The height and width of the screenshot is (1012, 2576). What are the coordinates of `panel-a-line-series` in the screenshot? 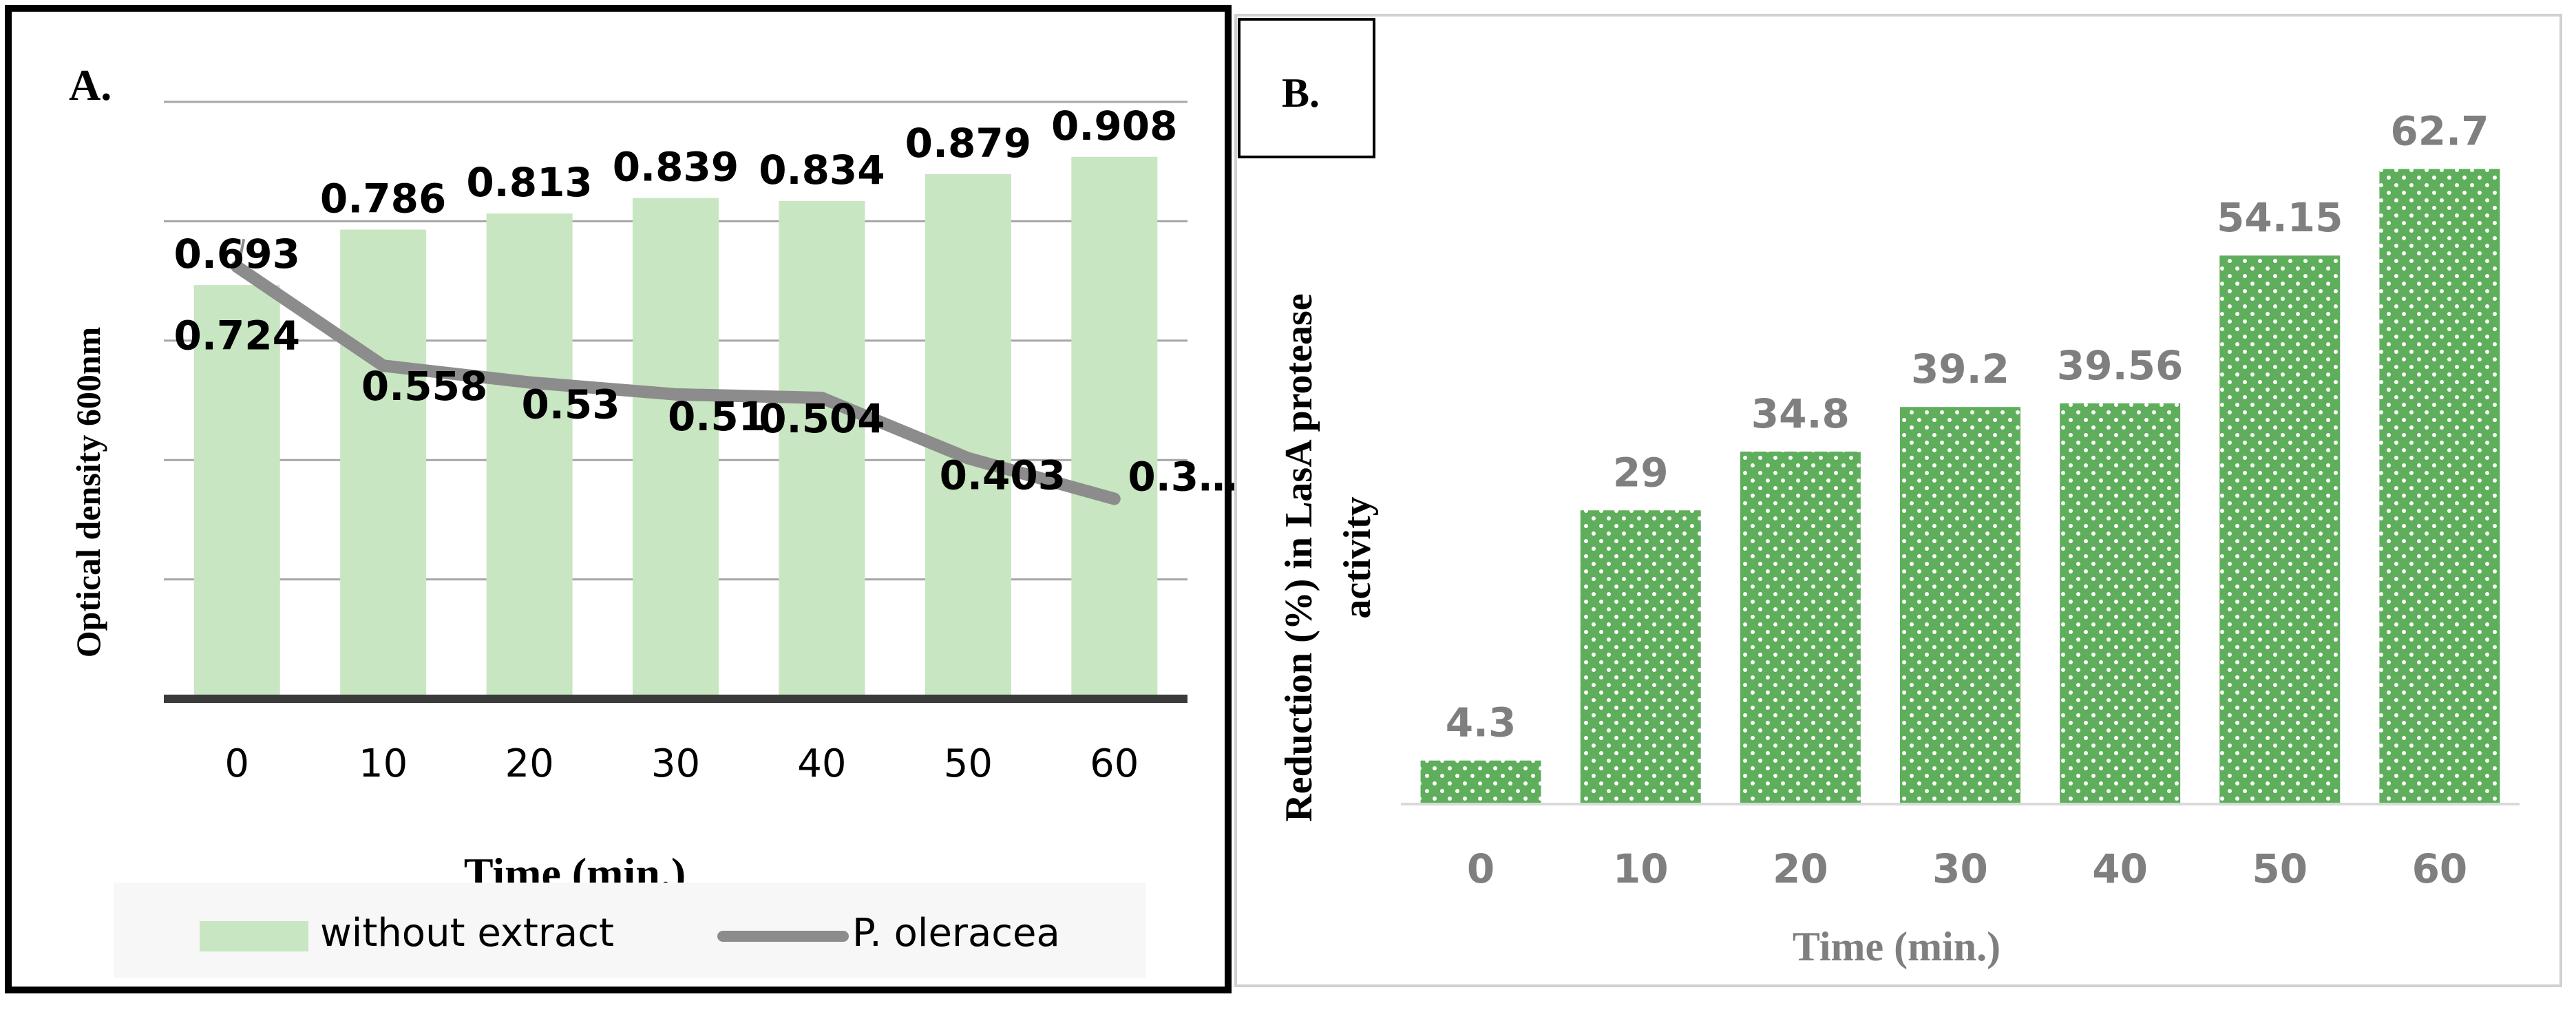 It's located at (676, 371).